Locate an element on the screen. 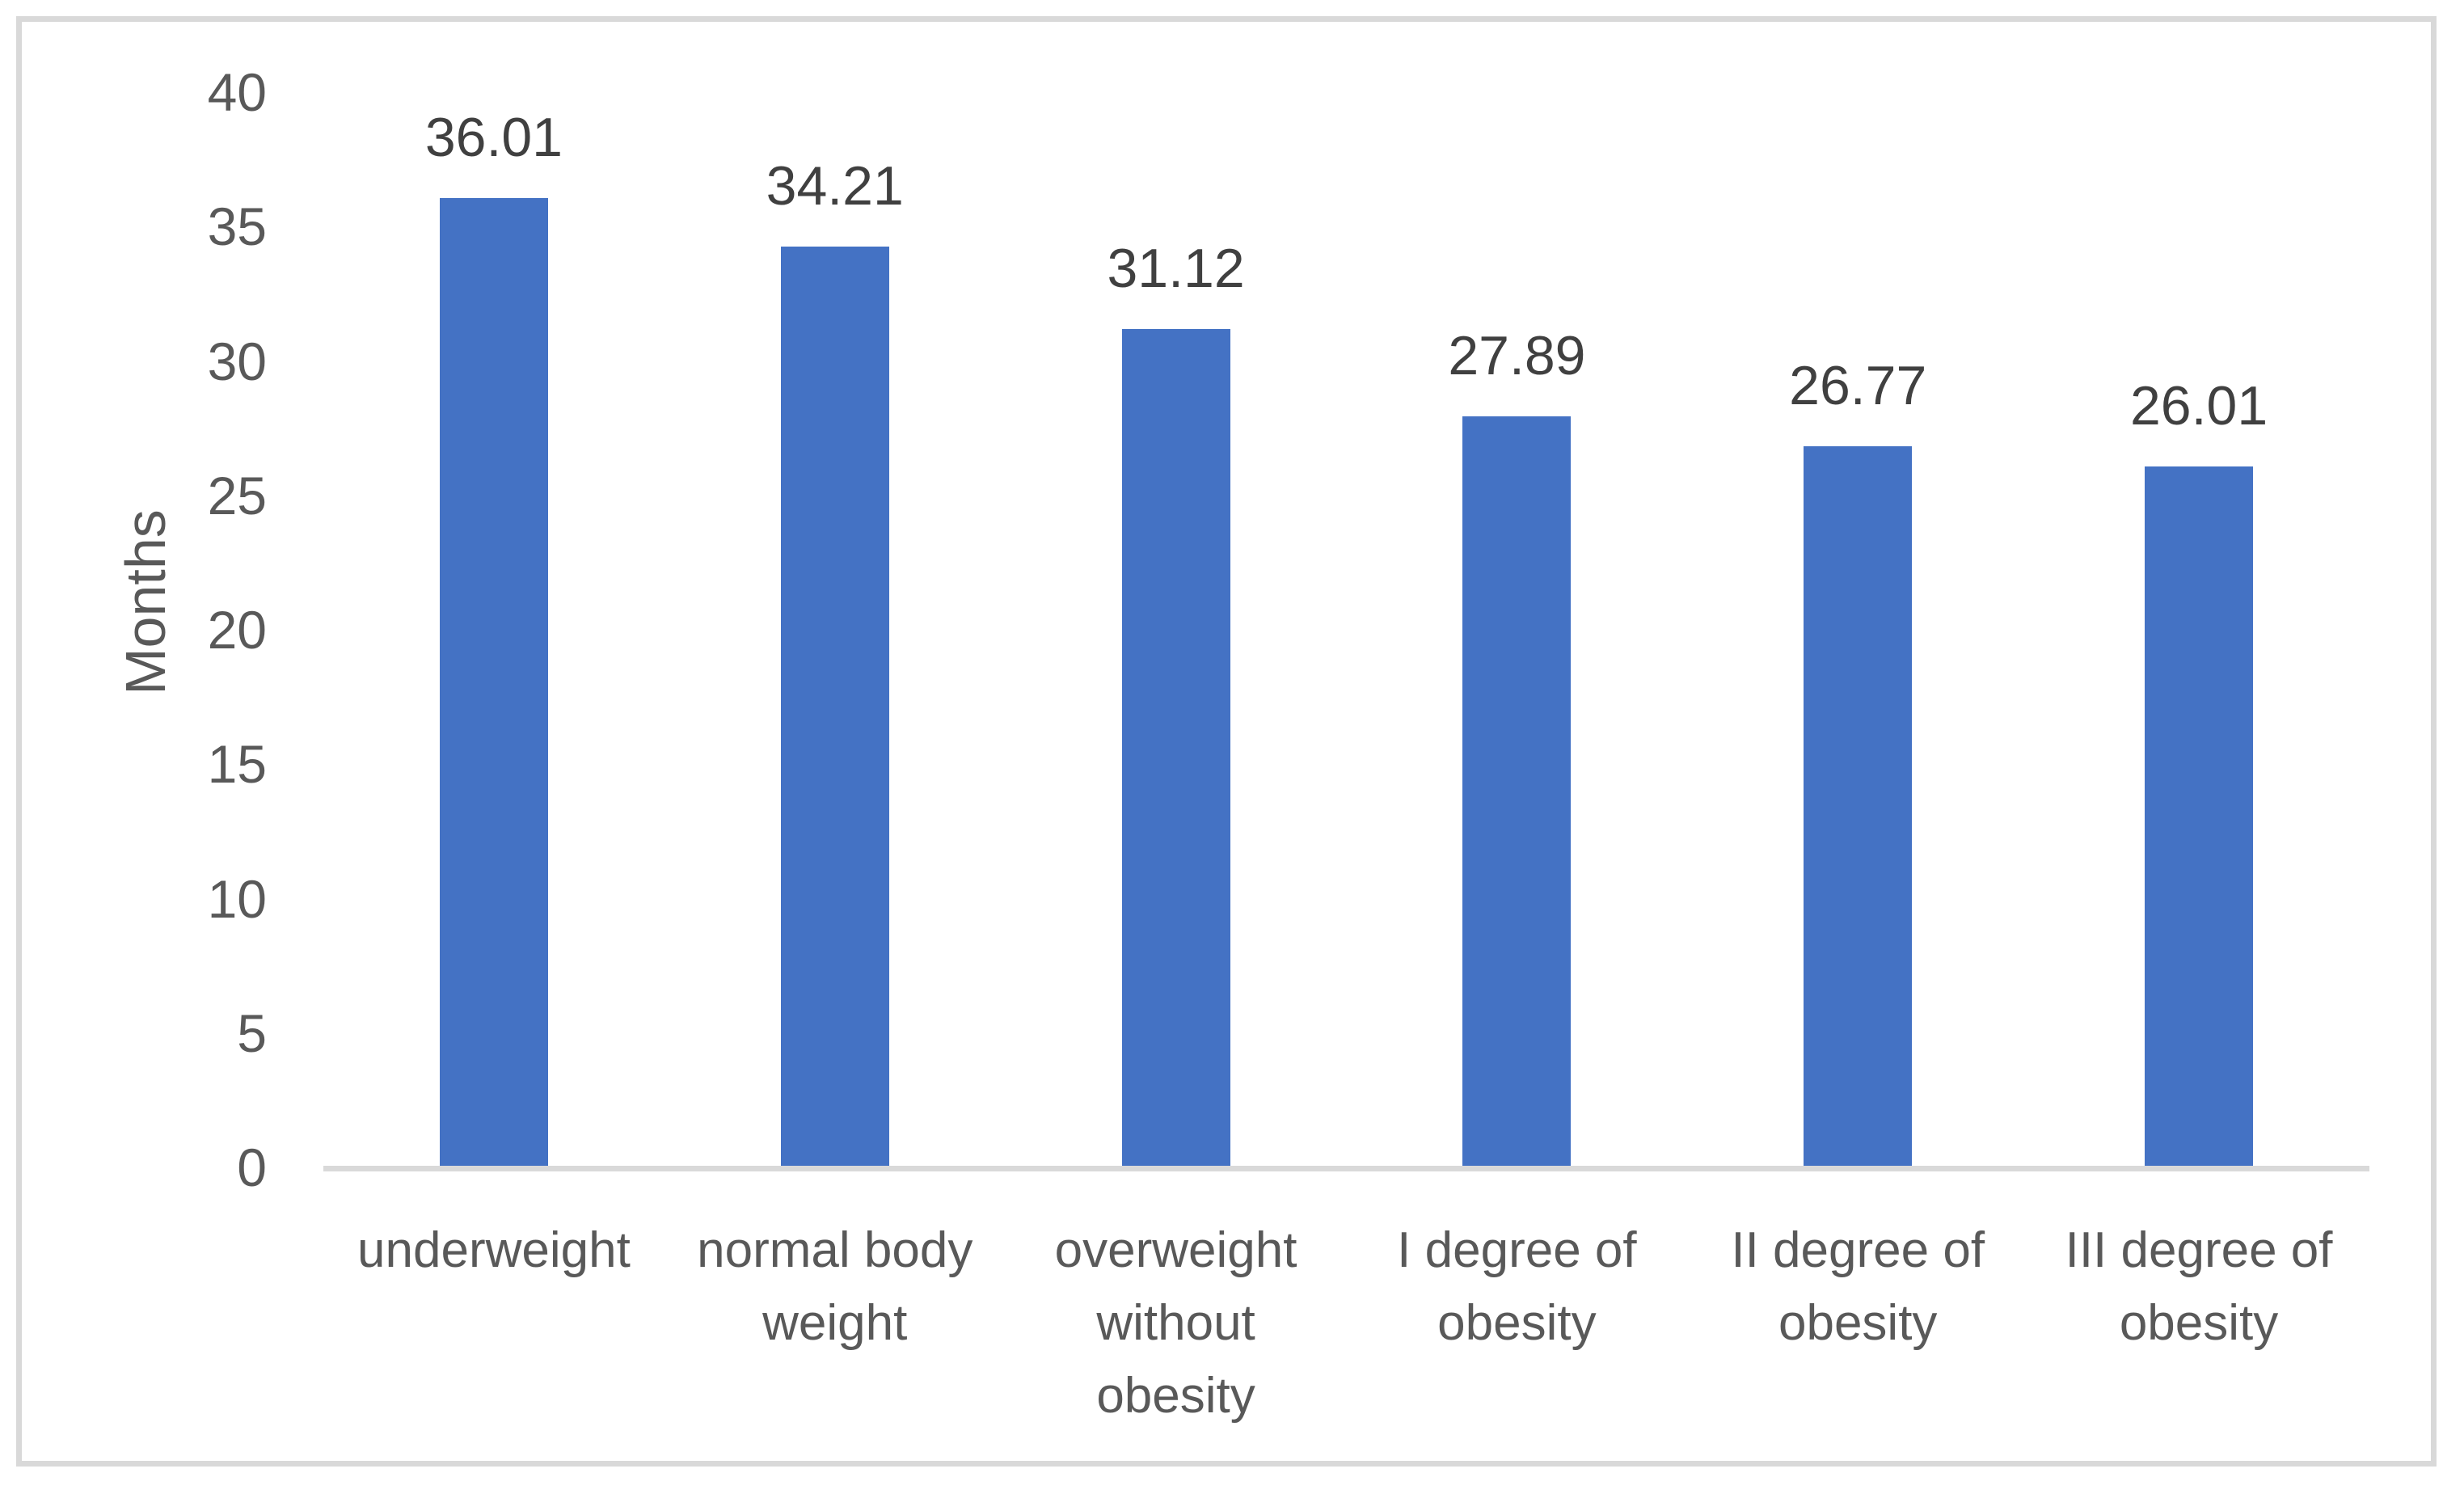  y-tick-label: 15 is located at coordinates (237, 764).